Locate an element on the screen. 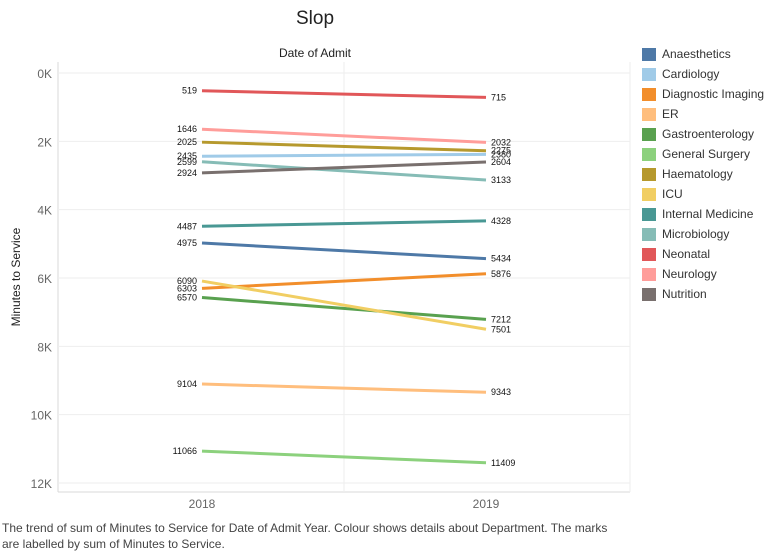  data-label: 5876 is located at coordinates (501, 274).